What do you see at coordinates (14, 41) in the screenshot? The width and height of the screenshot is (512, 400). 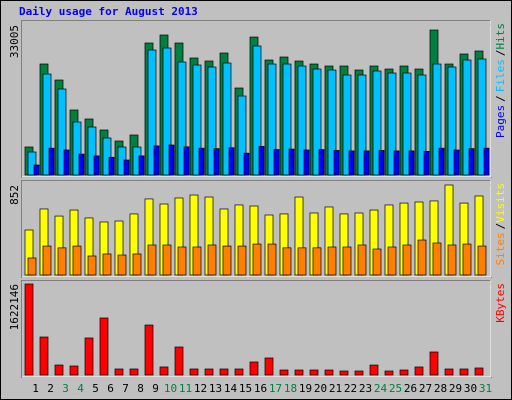 I see `y-tick-label: 33005` at bounding box center [14, 41].